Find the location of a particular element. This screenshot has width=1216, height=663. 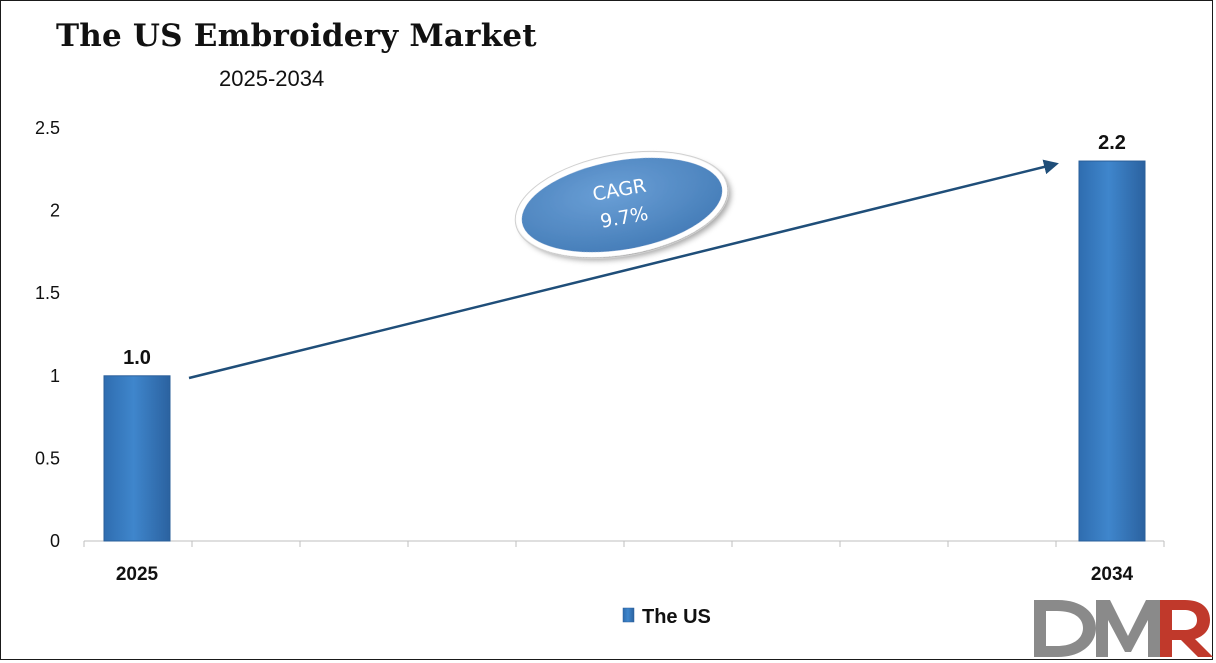

data-label: 2.2 is located at coordinates (1112, 143).